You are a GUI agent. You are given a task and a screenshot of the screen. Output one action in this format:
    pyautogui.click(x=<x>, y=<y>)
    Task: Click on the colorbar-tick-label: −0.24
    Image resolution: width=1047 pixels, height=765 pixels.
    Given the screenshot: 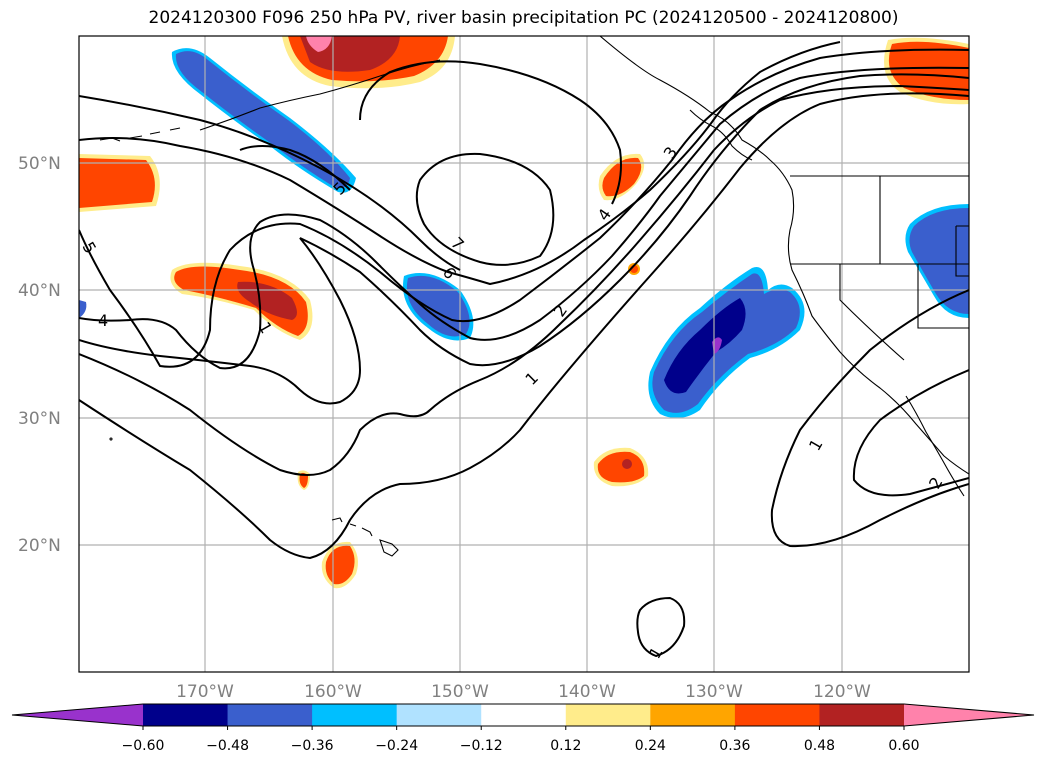 What is the action you would take?
    pyautogui.click(x=396, y=746)
    